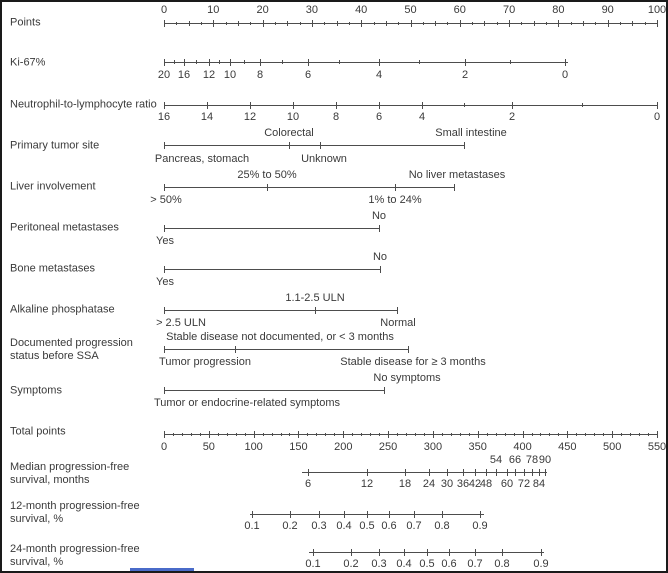  What do you see at coordinates (37, 519) in the screenshot?
I see `row-label-line: survival, %` at bounding box center [37, 519].